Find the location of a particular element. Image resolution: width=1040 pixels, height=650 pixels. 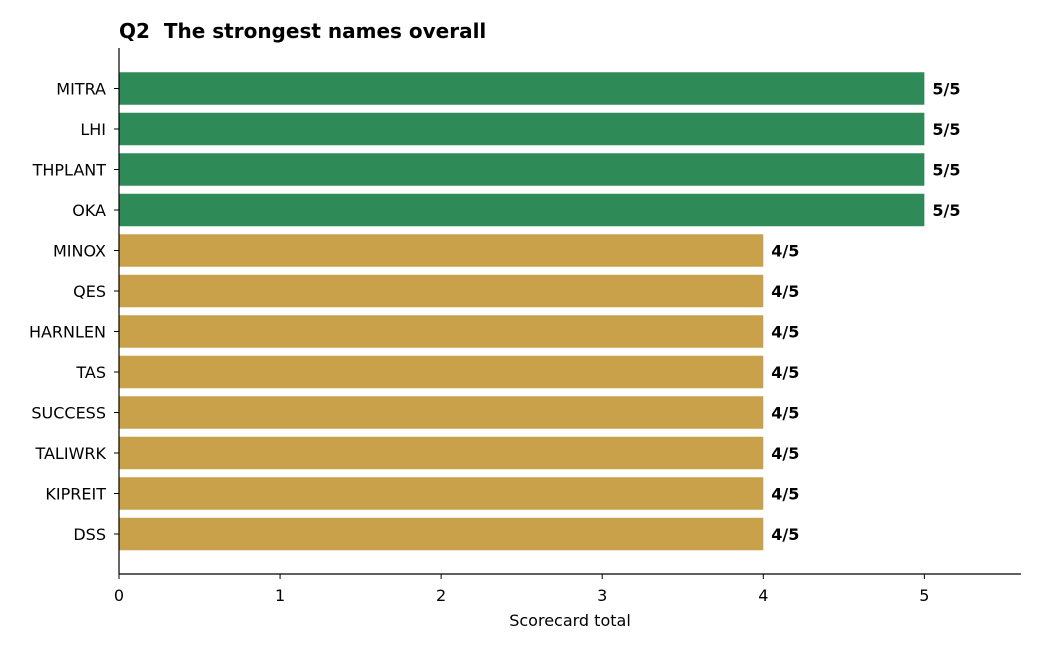

chart-title: Q2 The strongest names overall is located at coordinates (302, 31).